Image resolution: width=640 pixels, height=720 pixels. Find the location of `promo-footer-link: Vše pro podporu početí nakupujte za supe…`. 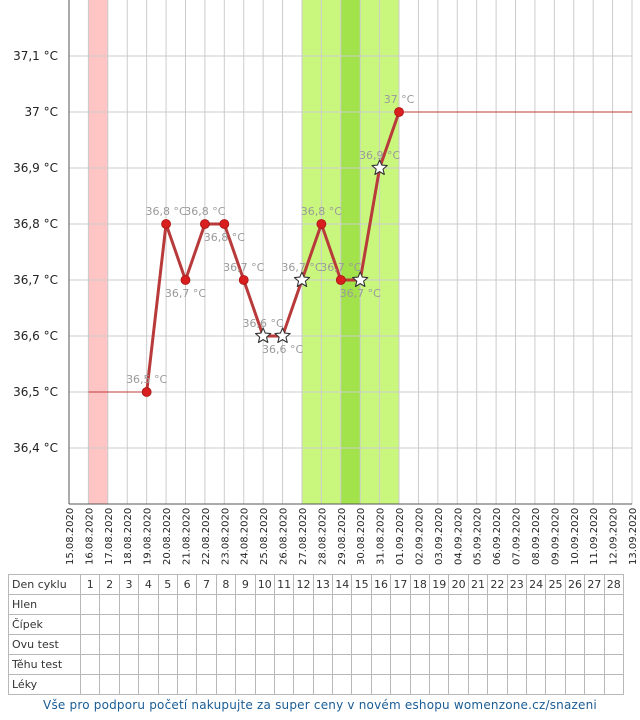

promo-footer-link: Vše pro podporu početí nakupujte za supe… is located at coordinates (320, 705).